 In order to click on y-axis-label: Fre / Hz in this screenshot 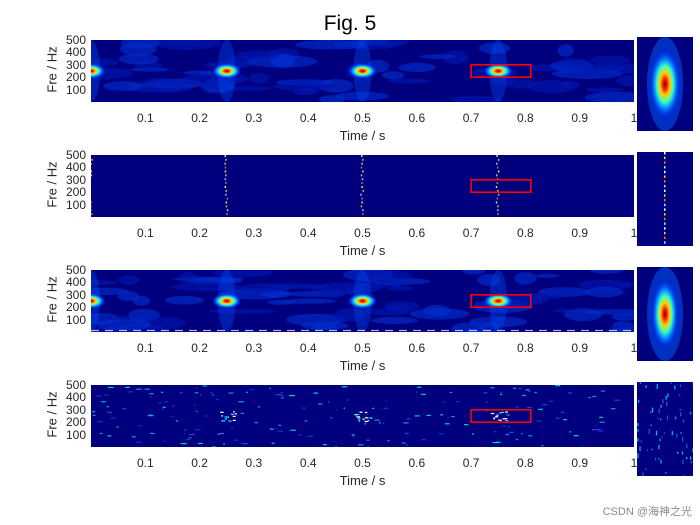, I will do `click(52, 184)`.